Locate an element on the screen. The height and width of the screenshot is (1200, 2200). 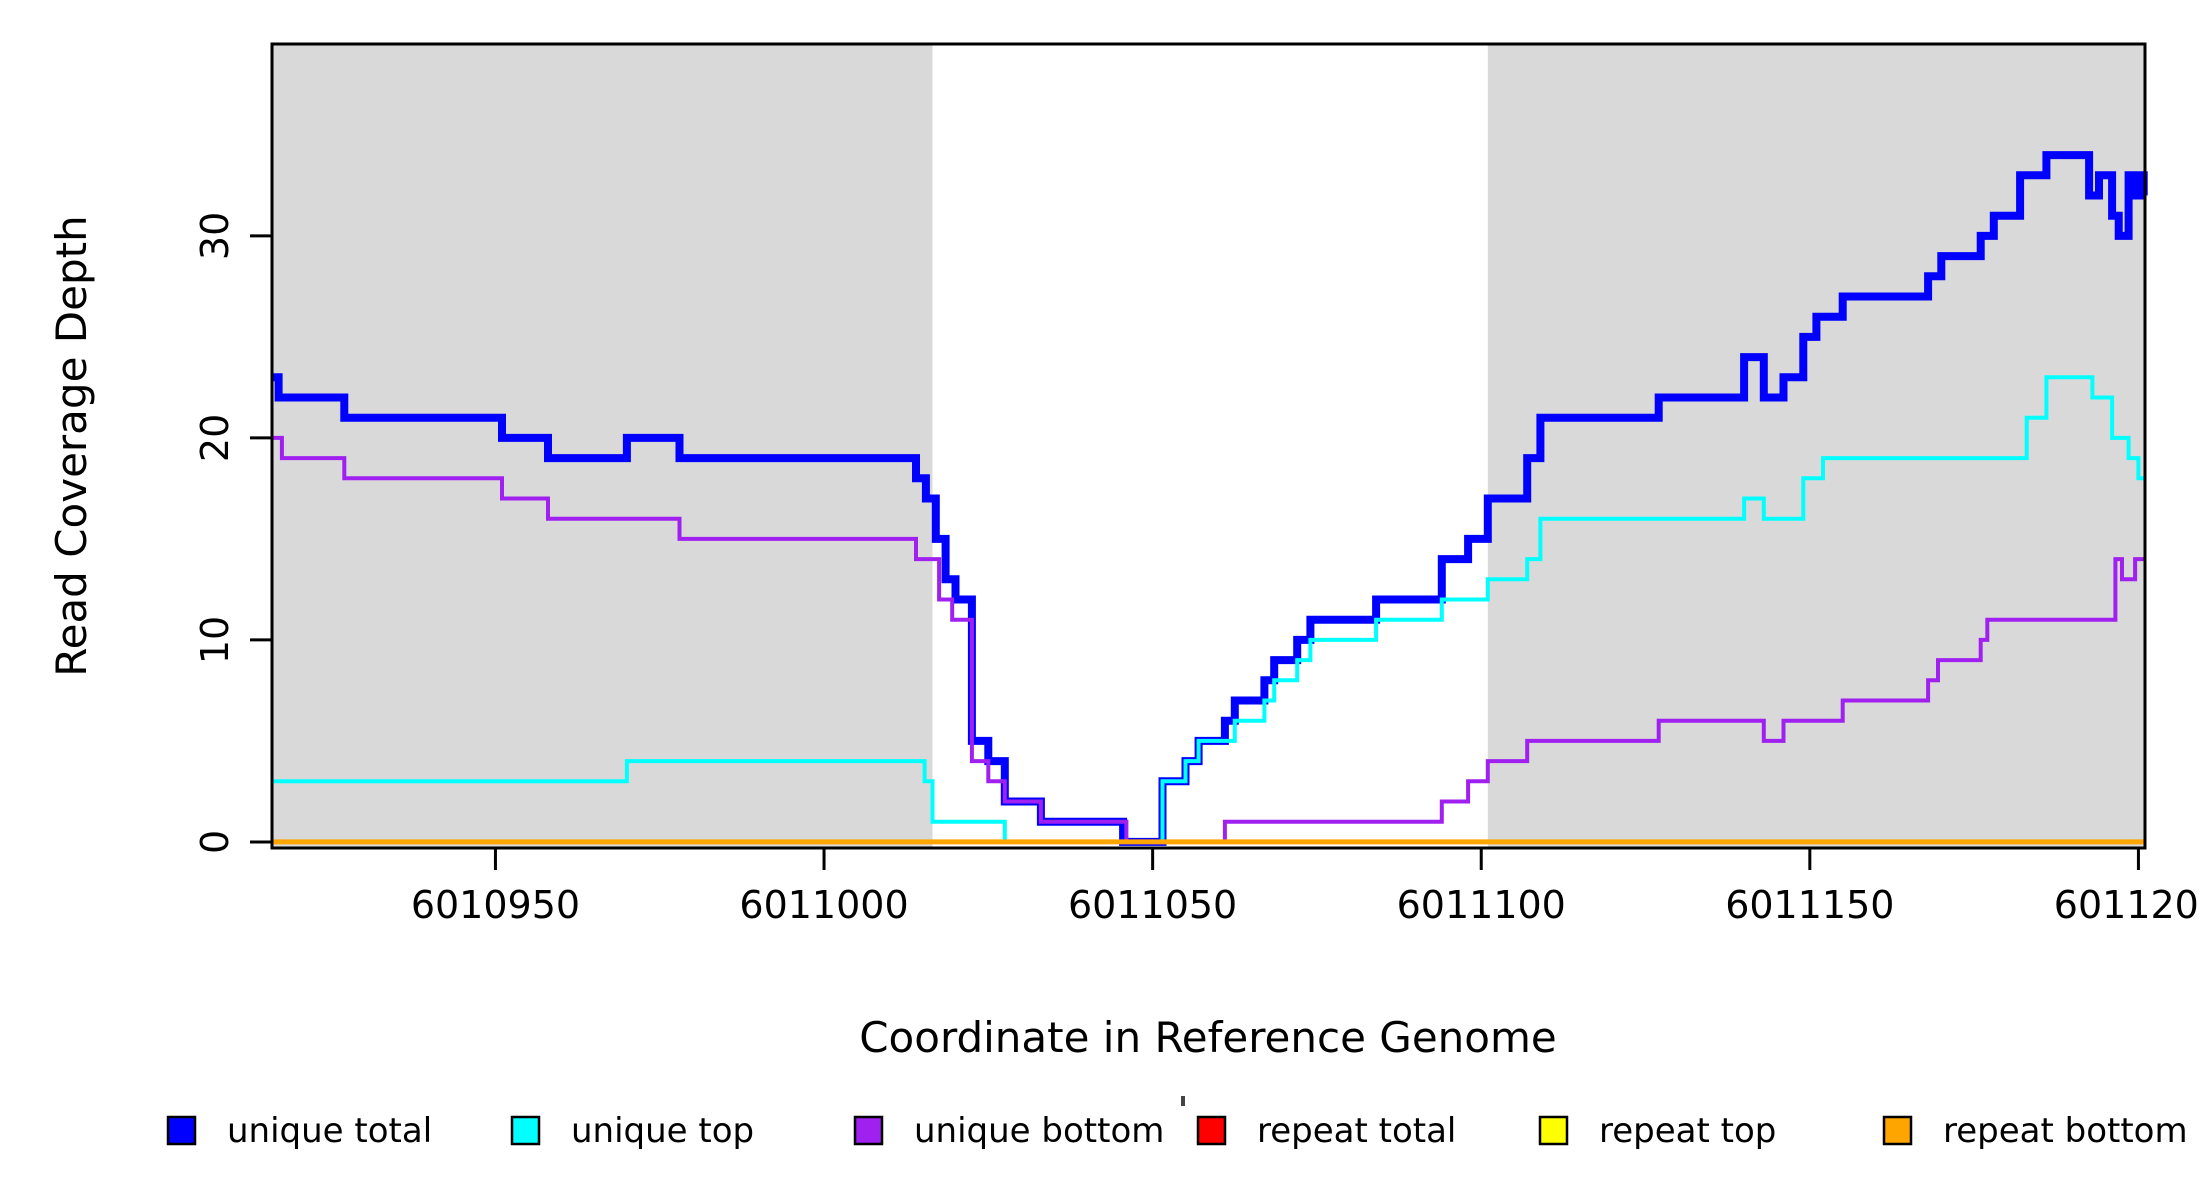
y-tick-label: 20 is located at coordinates (215, 438).